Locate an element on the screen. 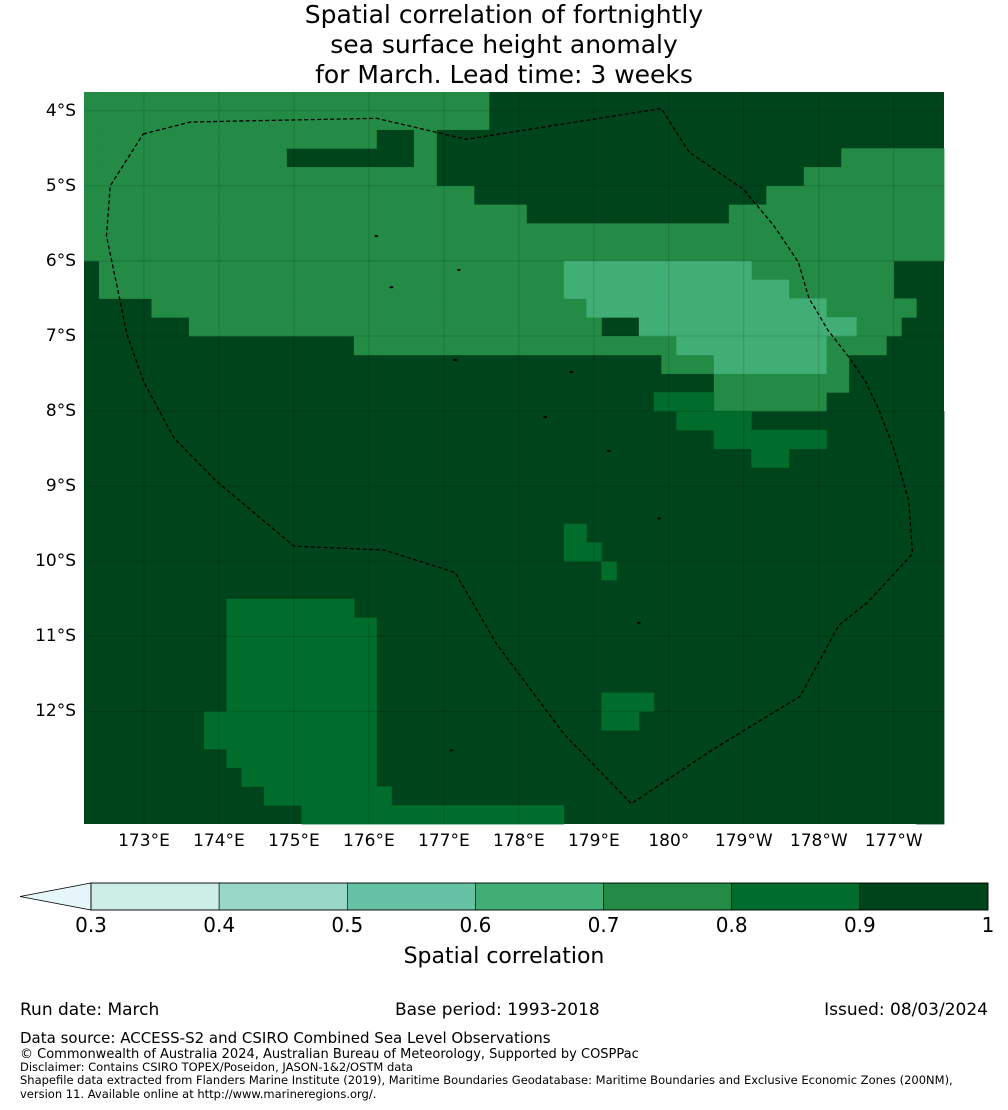  lat-tick-label: 10°S is located at coordinates (55, 561).